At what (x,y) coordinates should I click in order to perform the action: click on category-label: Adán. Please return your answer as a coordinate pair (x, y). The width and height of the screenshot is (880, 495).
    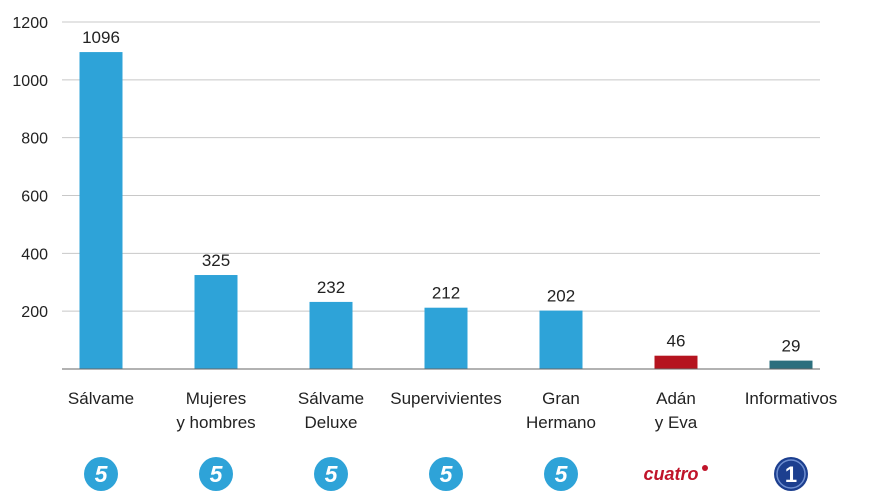
    Looking at the image, I should click on (676, 398).